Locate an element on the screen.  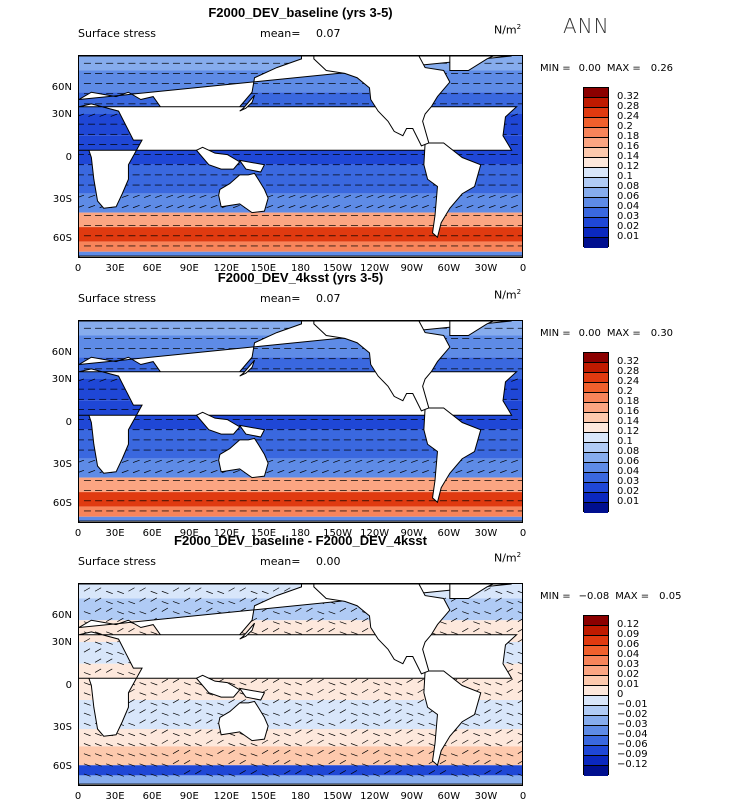
latitude-tick-label: 60N is located at coordinates (61, 353).